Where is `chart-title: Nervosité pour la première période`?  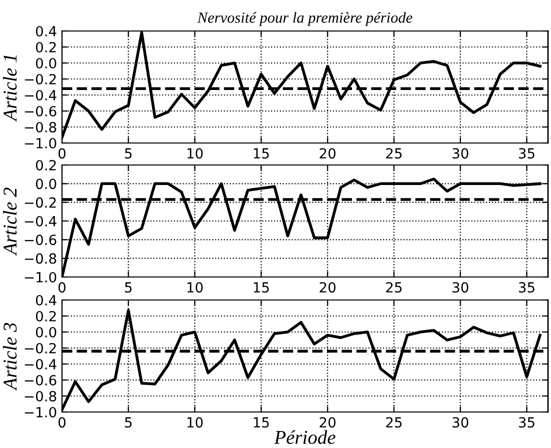
chart-title: Nervosité pour la première période is located at coordinates (304, 19).